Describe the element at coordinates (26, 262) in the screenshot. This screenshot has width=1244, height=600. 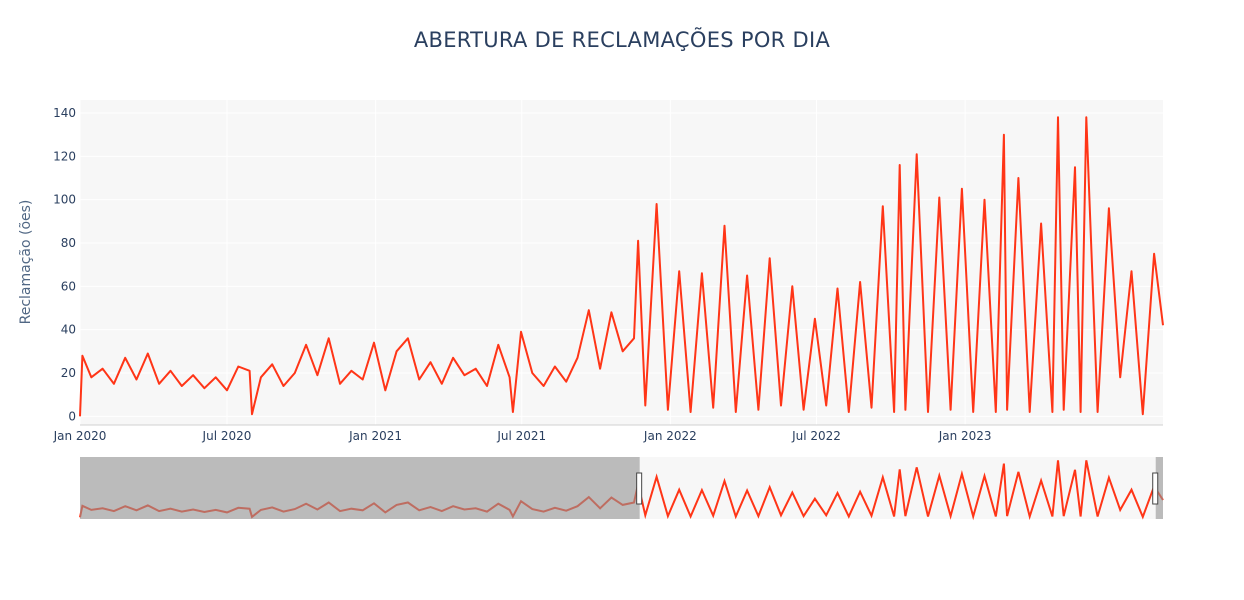
I see `y-axis-title: Reclamação (ões)` at that location.